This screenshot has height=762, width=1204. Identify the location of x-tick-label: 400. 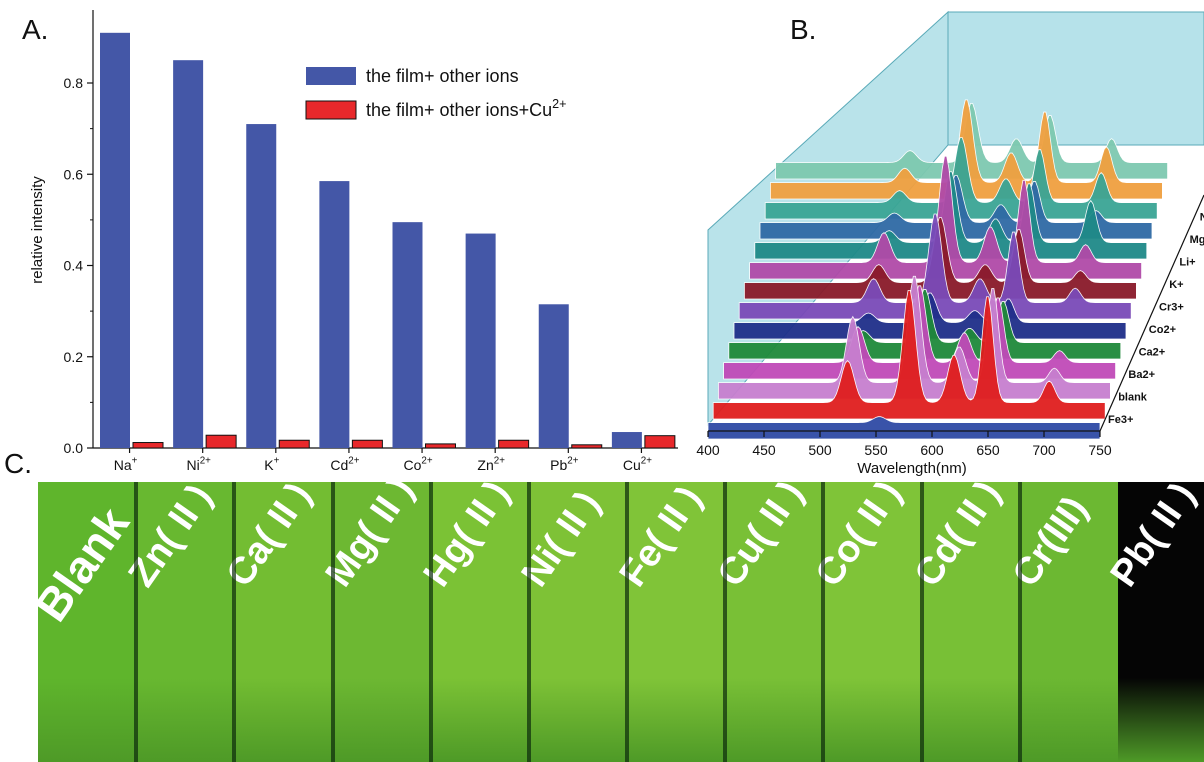
(708, 450).